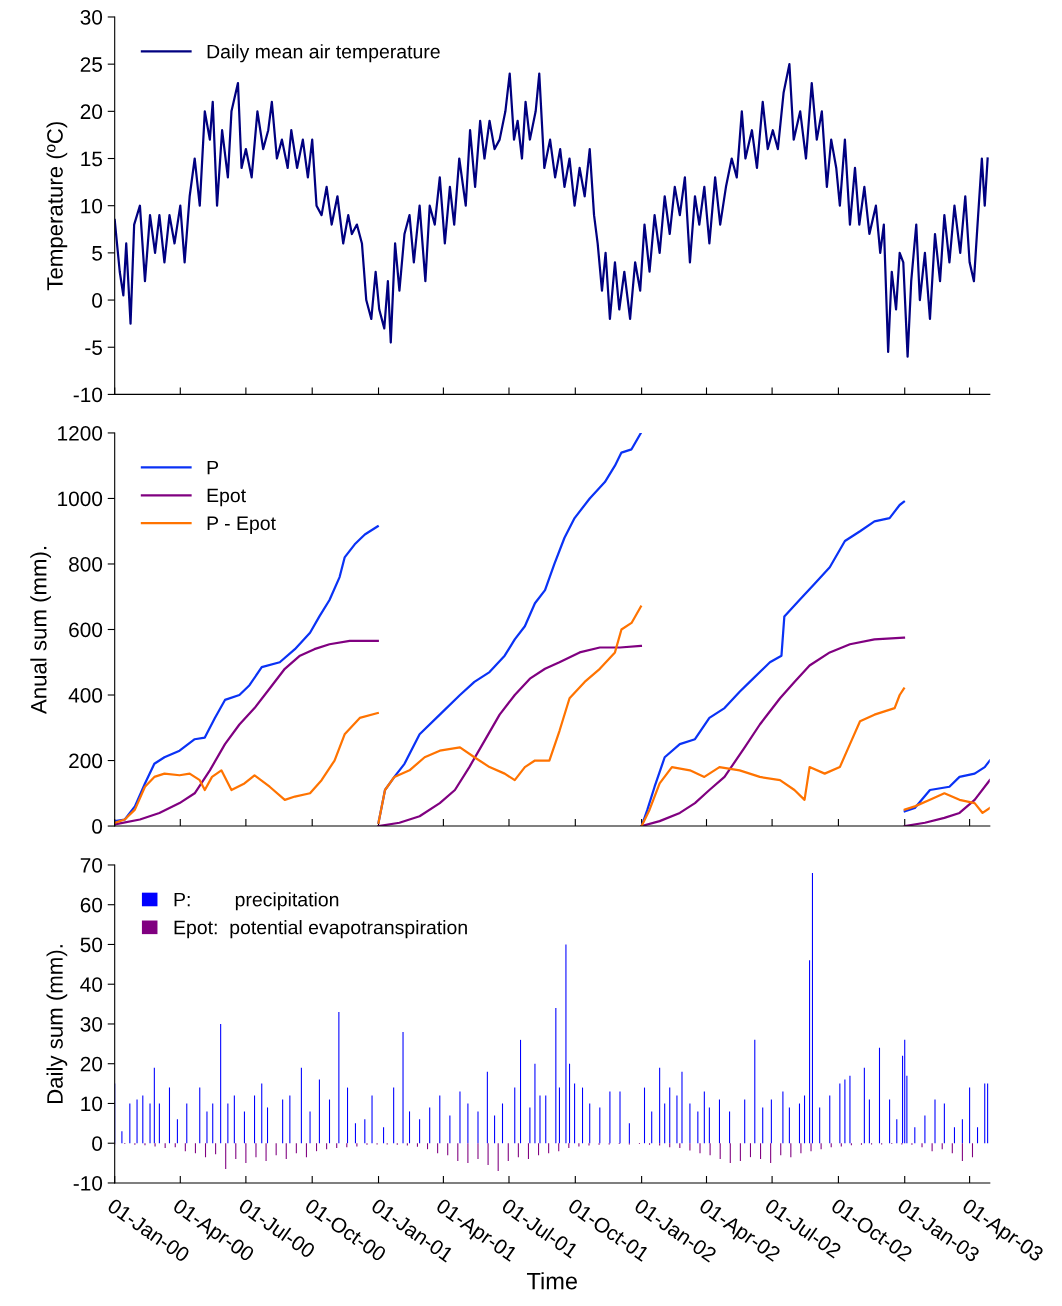 The width and height of the screenshot is (1062, 1306). What do you see at coordinates (213, 467) in the screenshot?
I see `legend-label: P` at bounding box center [213, 467].